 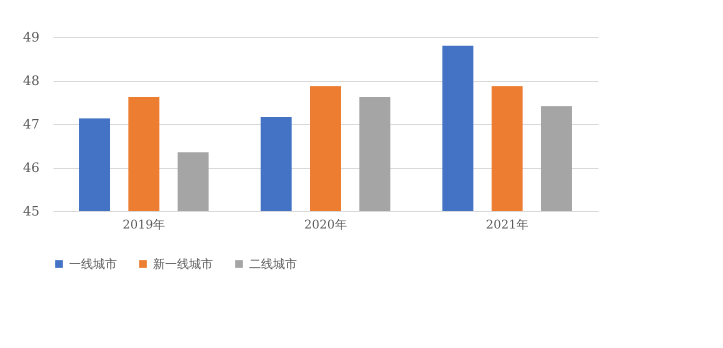 What do you see at coordinates (31, 125) in the screenshot?
I see `y-tick-label: 47` at bounding box center [31, 125].